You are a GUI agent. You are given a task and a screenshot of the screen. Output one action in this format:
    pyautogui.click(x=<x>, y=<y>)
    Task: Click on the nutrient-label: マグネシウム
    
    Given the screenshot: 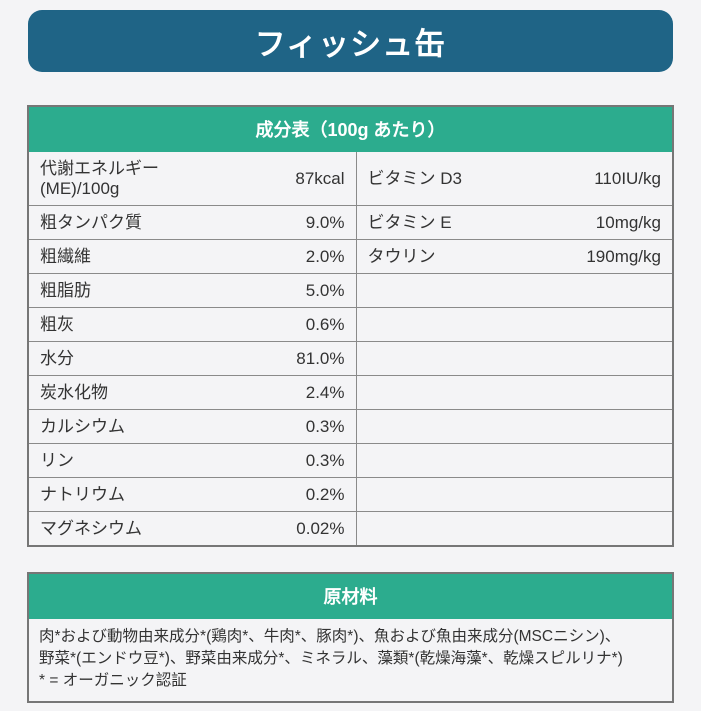 What is the action you would take?
    pyautogui.click(x=129, y=528)
    